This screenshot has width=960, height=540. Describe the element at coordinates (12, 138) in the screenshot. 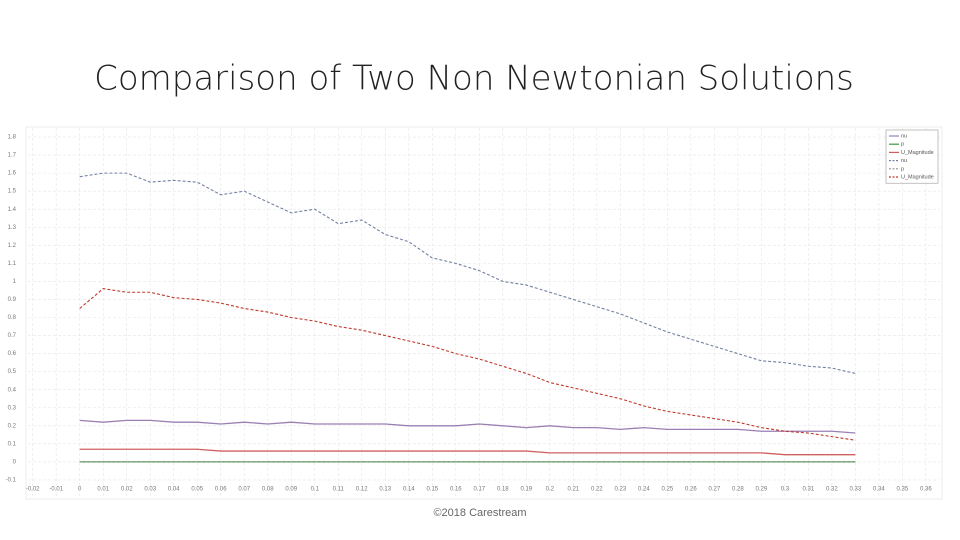

I see `y-tick-label: 1.8` at that location.